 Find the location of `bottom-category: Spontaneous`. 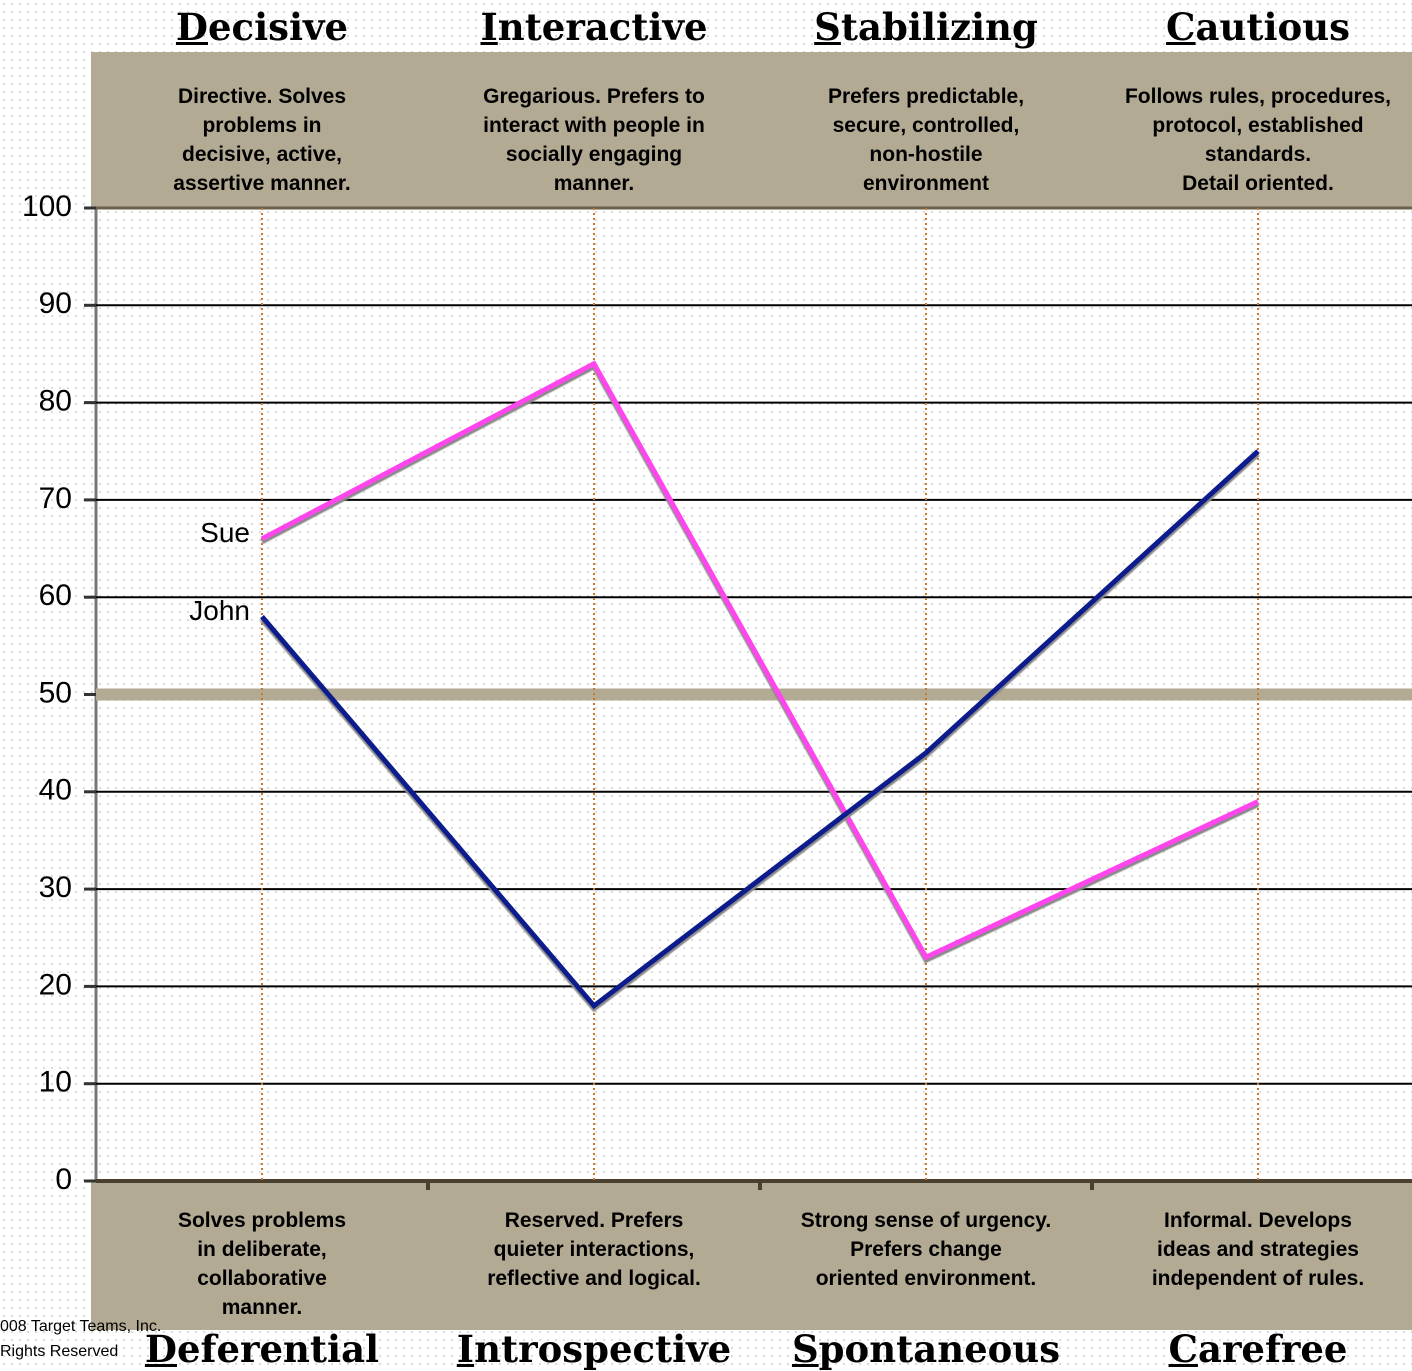

bottom-category: Spontaneous is located at coordinates (926, 1349).